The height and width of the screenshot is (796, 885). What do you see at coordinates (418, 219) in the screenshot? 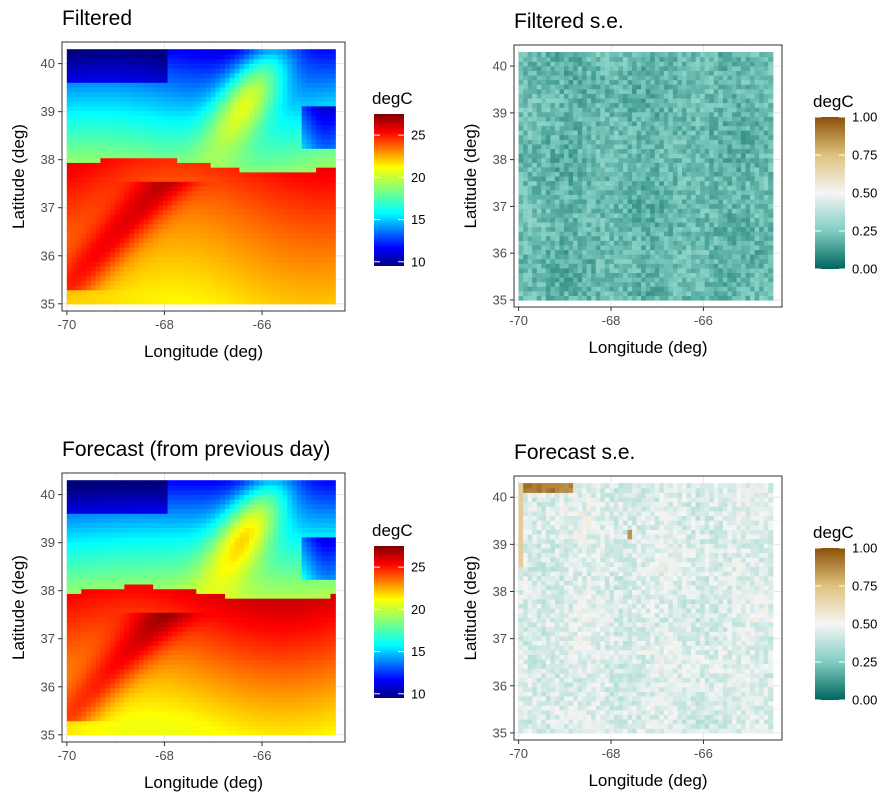
I see `legend-tick-label: 15` at bounding box center [418, 219].